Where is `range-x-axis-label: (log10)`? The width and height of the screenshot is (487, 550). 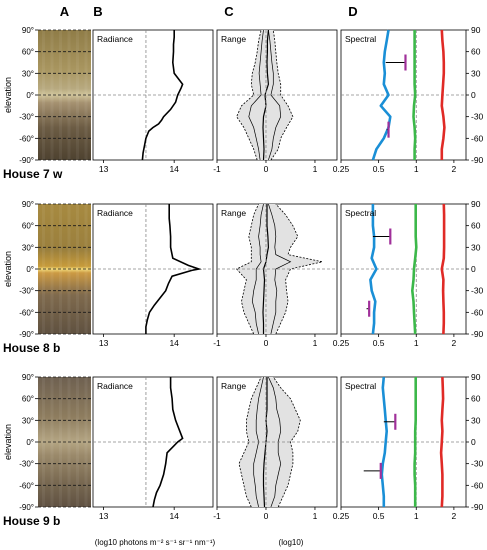
range-x-axis-label: (log10) is located at coordinates (291, 542).